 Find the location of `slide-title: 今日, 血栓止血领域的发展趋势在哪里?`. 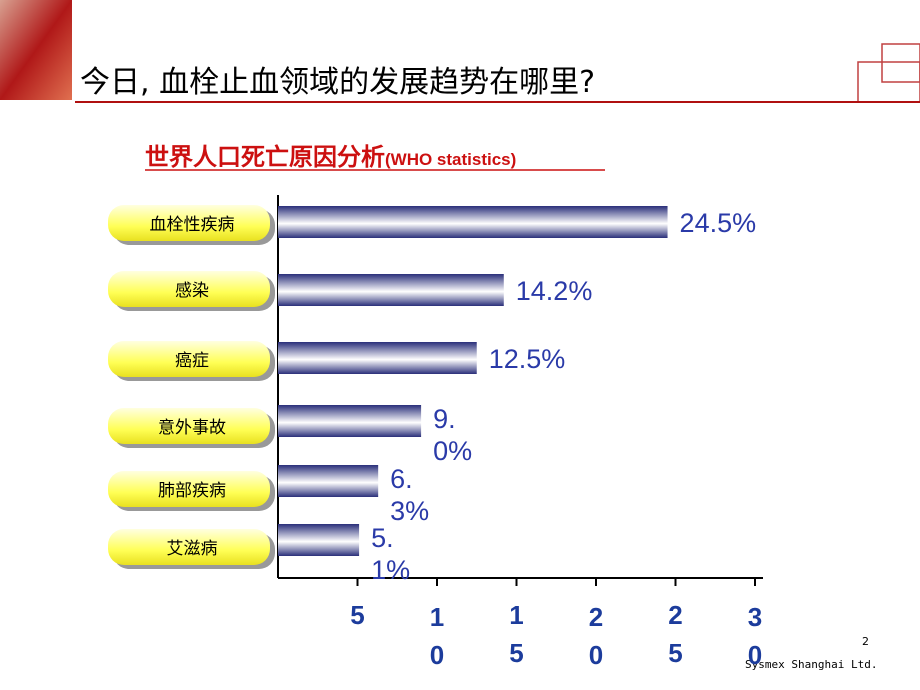

slide-title: 今日, 血栓止血领域的发展趋势在哪里? is located at coordinates (337, 82).